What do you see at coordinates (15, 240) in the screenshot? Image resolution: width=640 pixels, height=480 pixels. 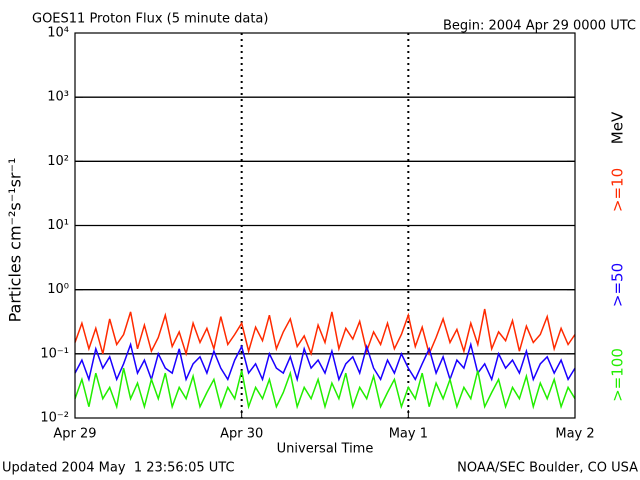 I see `y-axis-title: Particles cm⁻²s⁻¹sr⁻¹` at bounding box center [15, 240].